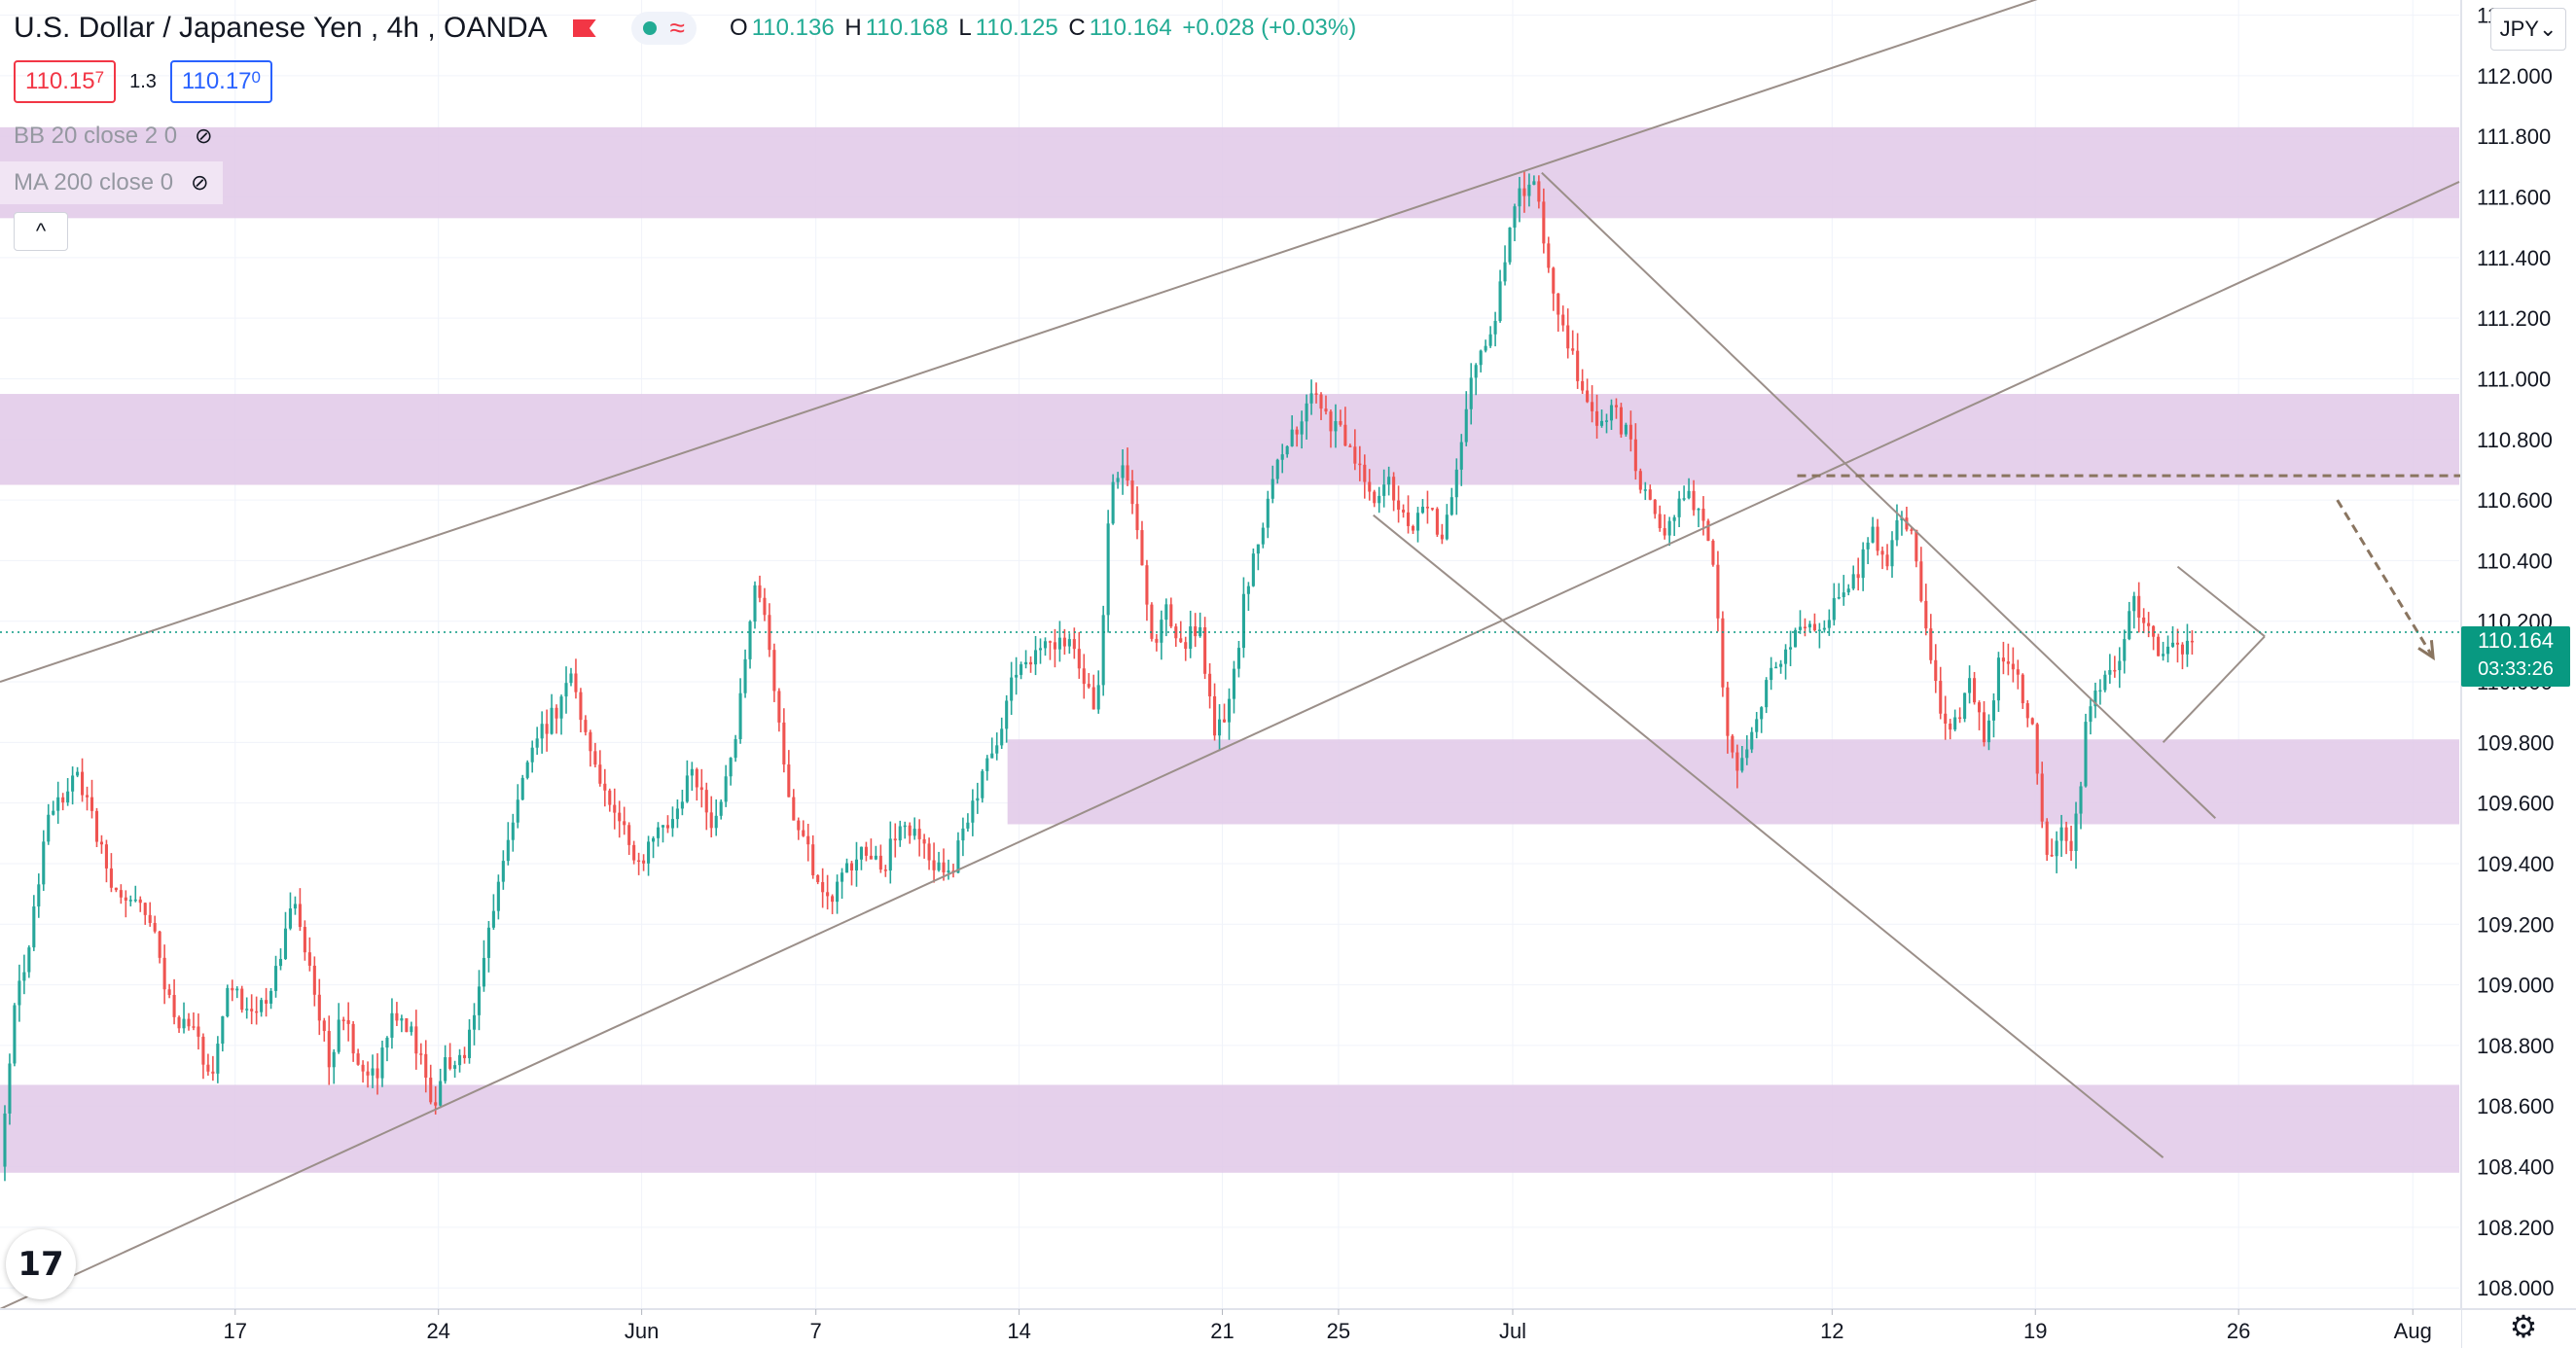 The height and width of the screenshot is (1348, 2576). What do you see at coordinates (41, 231) in the screenshot?
I see `collapse-legend-button: ^` at bounding box center [41, 231].